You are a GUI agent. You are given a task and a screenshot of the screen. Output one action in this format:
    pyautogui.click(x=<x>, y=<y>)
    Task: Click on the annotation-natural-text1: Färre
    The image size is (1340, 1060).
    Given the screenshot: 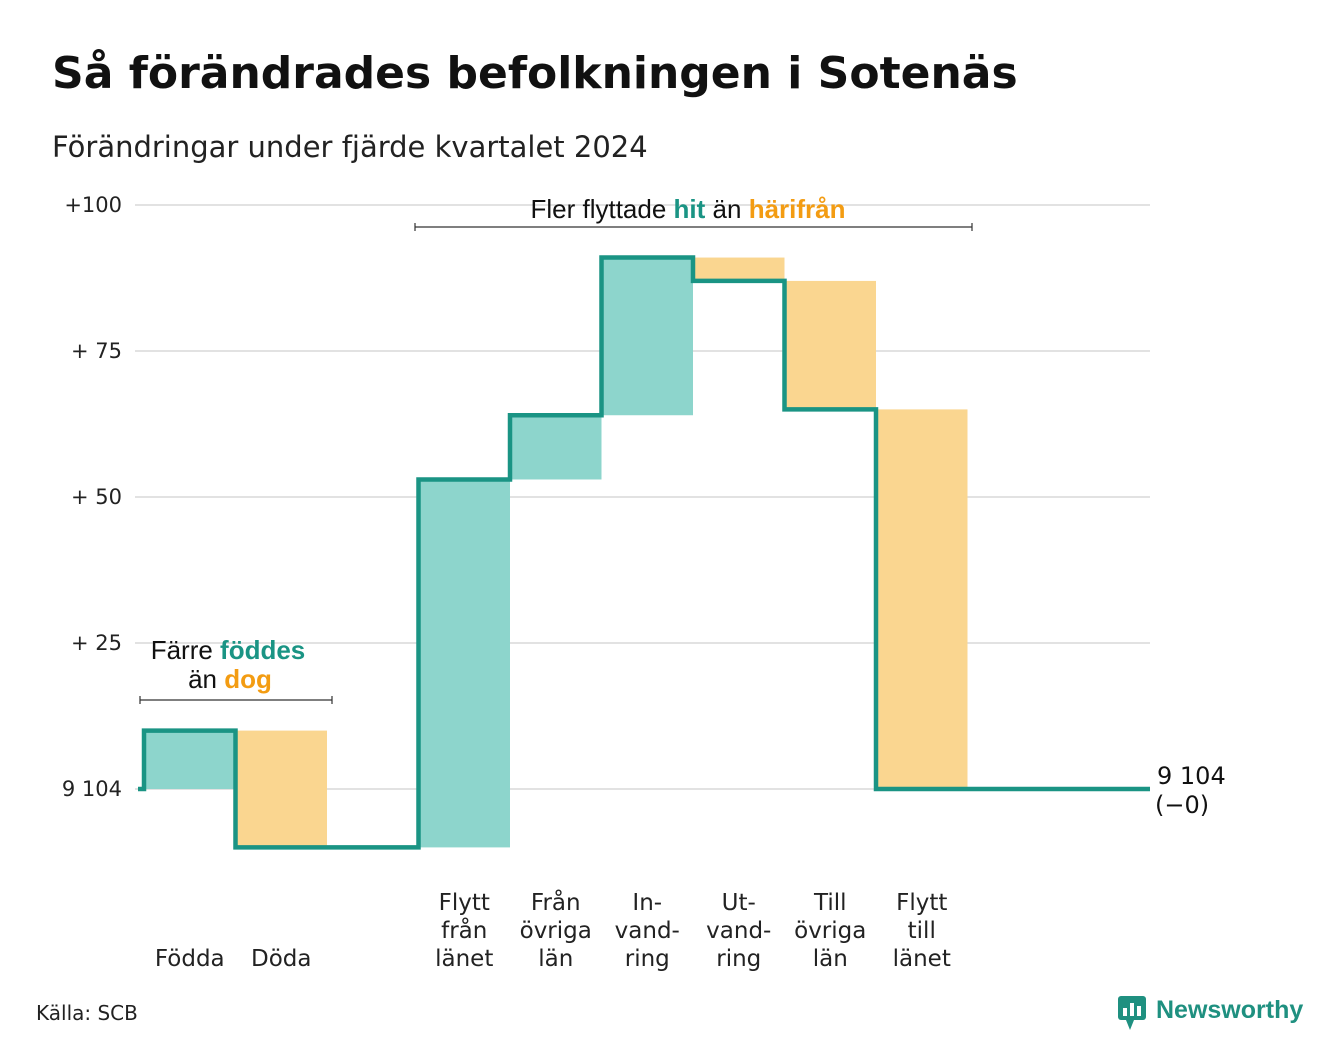 What is the action you would take?
    pyautogui.click(x=185, y=650)
    